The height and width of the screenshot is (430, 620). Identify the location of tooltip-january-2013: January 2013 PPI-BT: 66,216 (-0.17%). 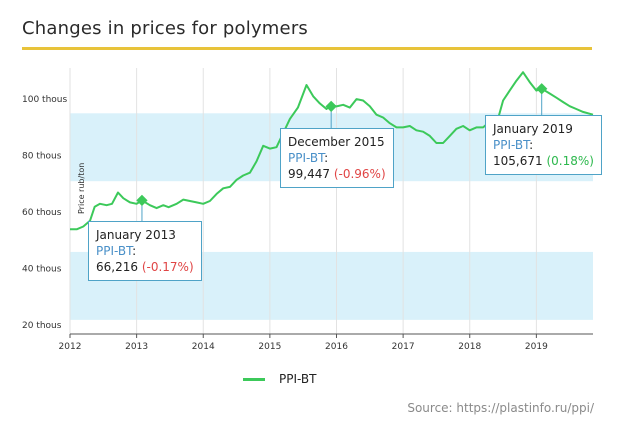
(145, 251).